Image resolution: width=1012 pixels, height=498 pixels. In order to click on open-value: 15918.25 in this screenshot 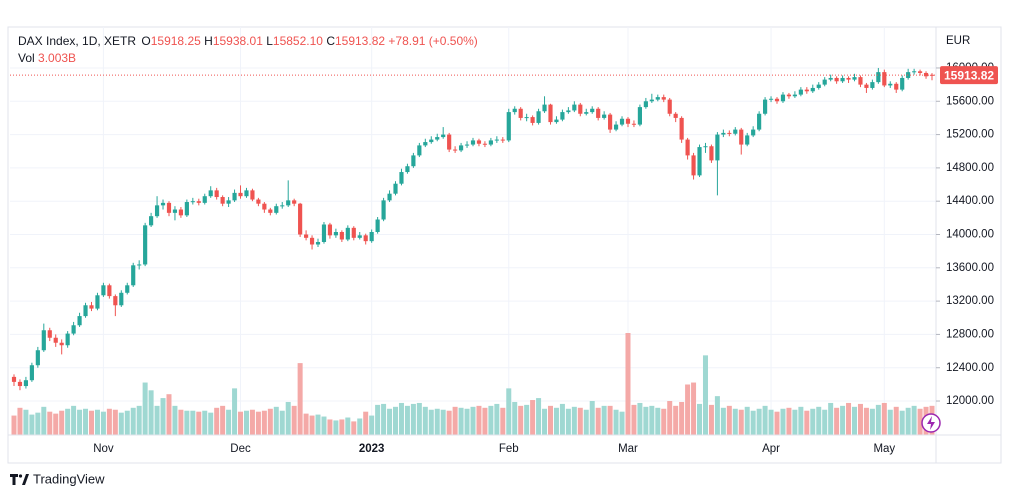, I will do `click(176, 41)`.